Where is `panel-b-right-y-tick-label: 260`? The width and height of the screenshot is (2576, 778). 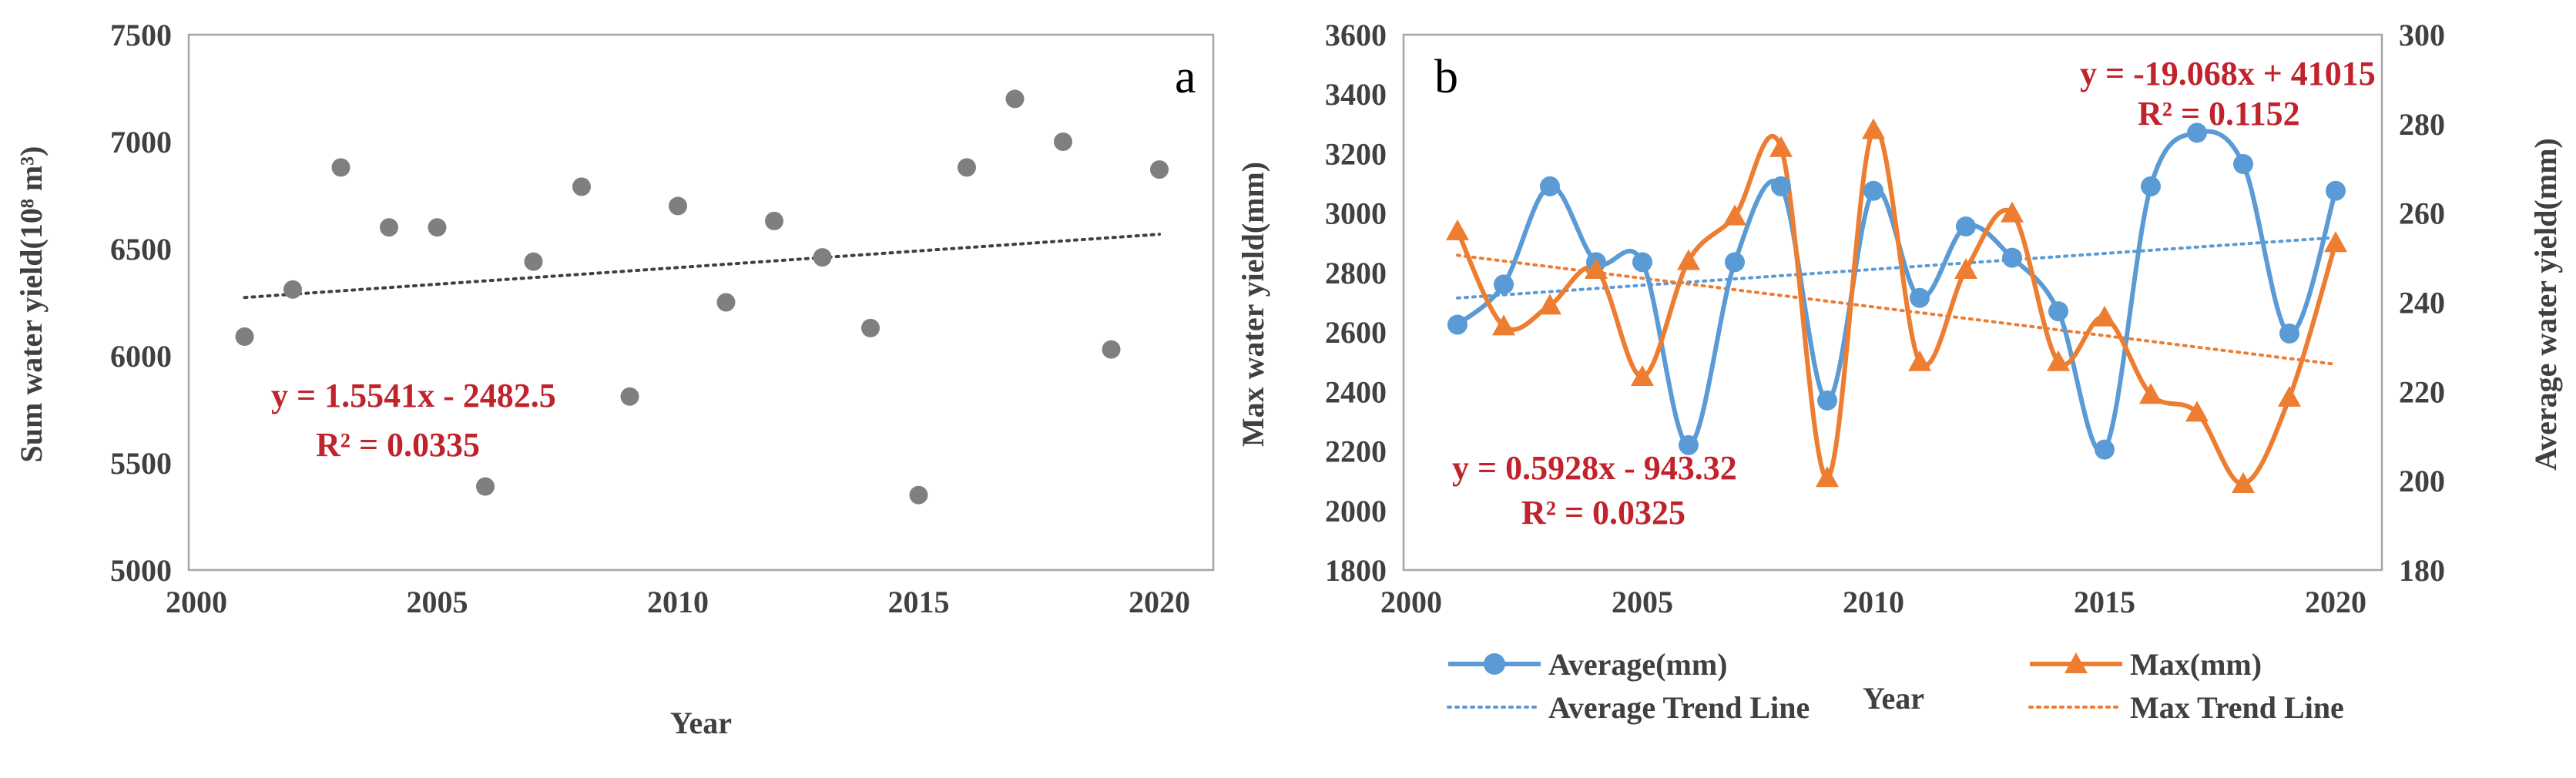 panel-b-right-y-tick-label: 260 is located at coordinates (2422, 213).